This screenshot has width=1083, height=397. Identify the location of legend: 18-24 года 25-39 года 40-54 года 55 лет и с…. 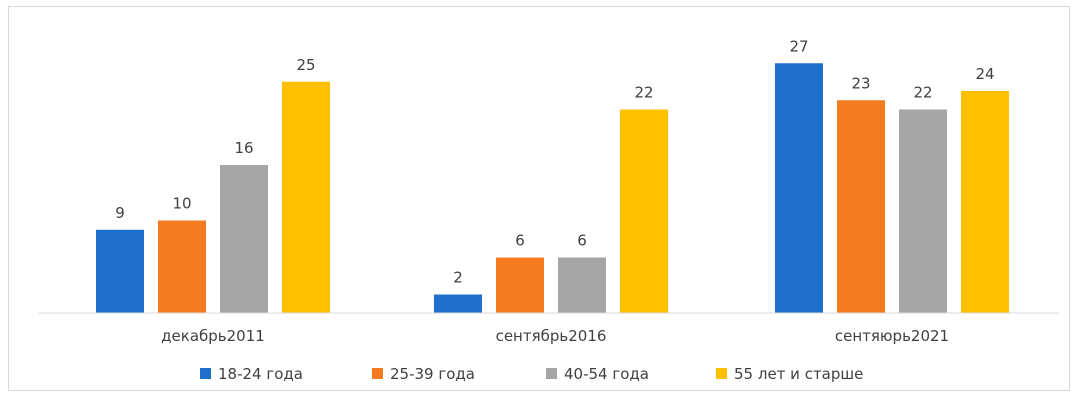
(531, 374).